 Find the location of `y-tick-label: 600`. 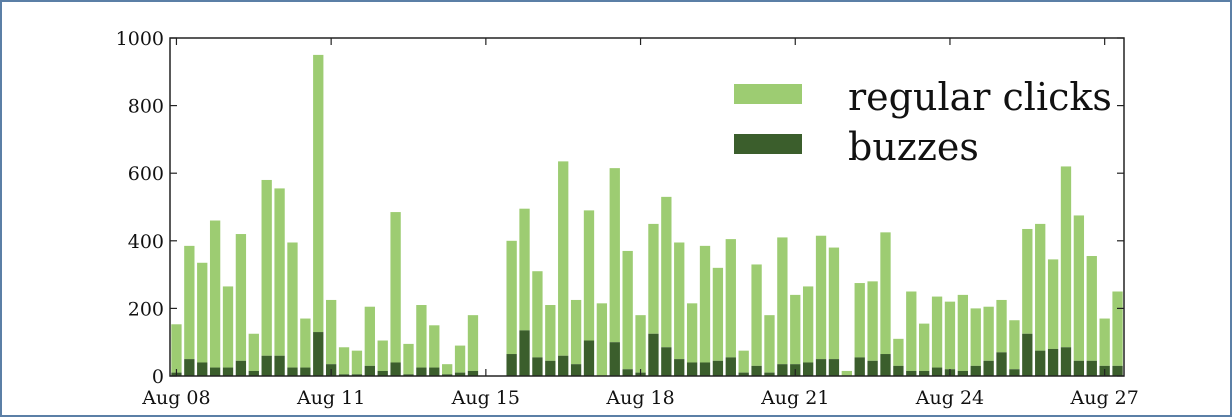

y-tick-label: 600 is located at coordinates (146, 174).